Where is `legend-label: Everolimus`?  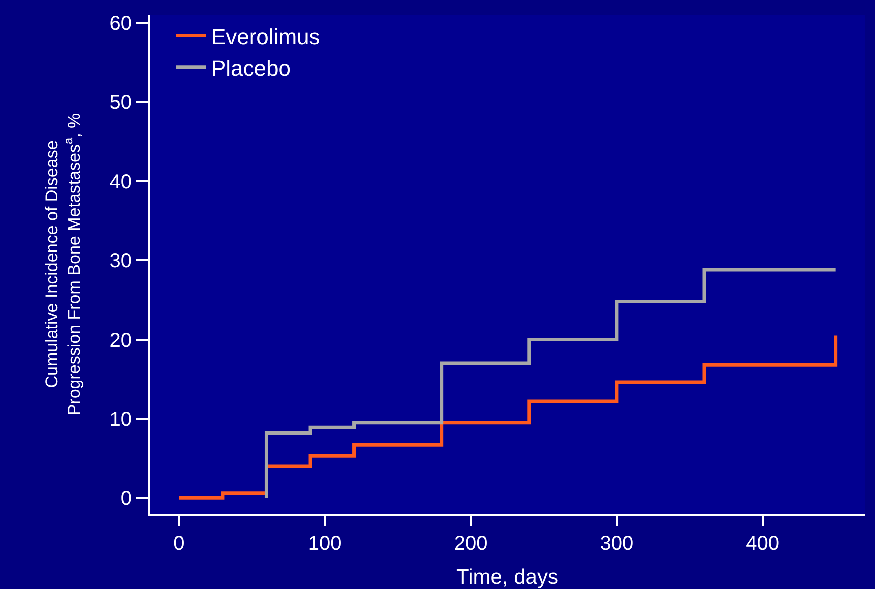
legend-label: Everolimus is located at coordinates (265, 37).